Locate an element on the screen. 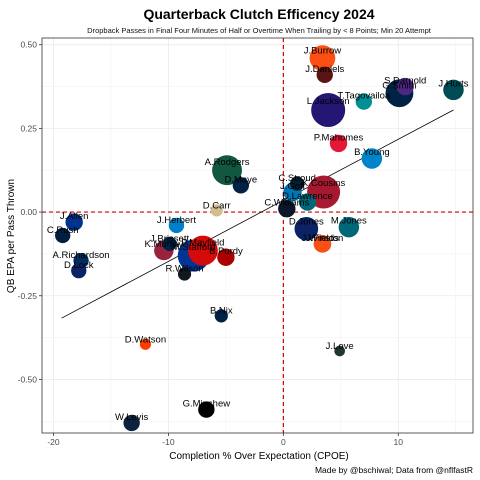  y-tick-label: 0.00 is located at coordinates (28, 212).